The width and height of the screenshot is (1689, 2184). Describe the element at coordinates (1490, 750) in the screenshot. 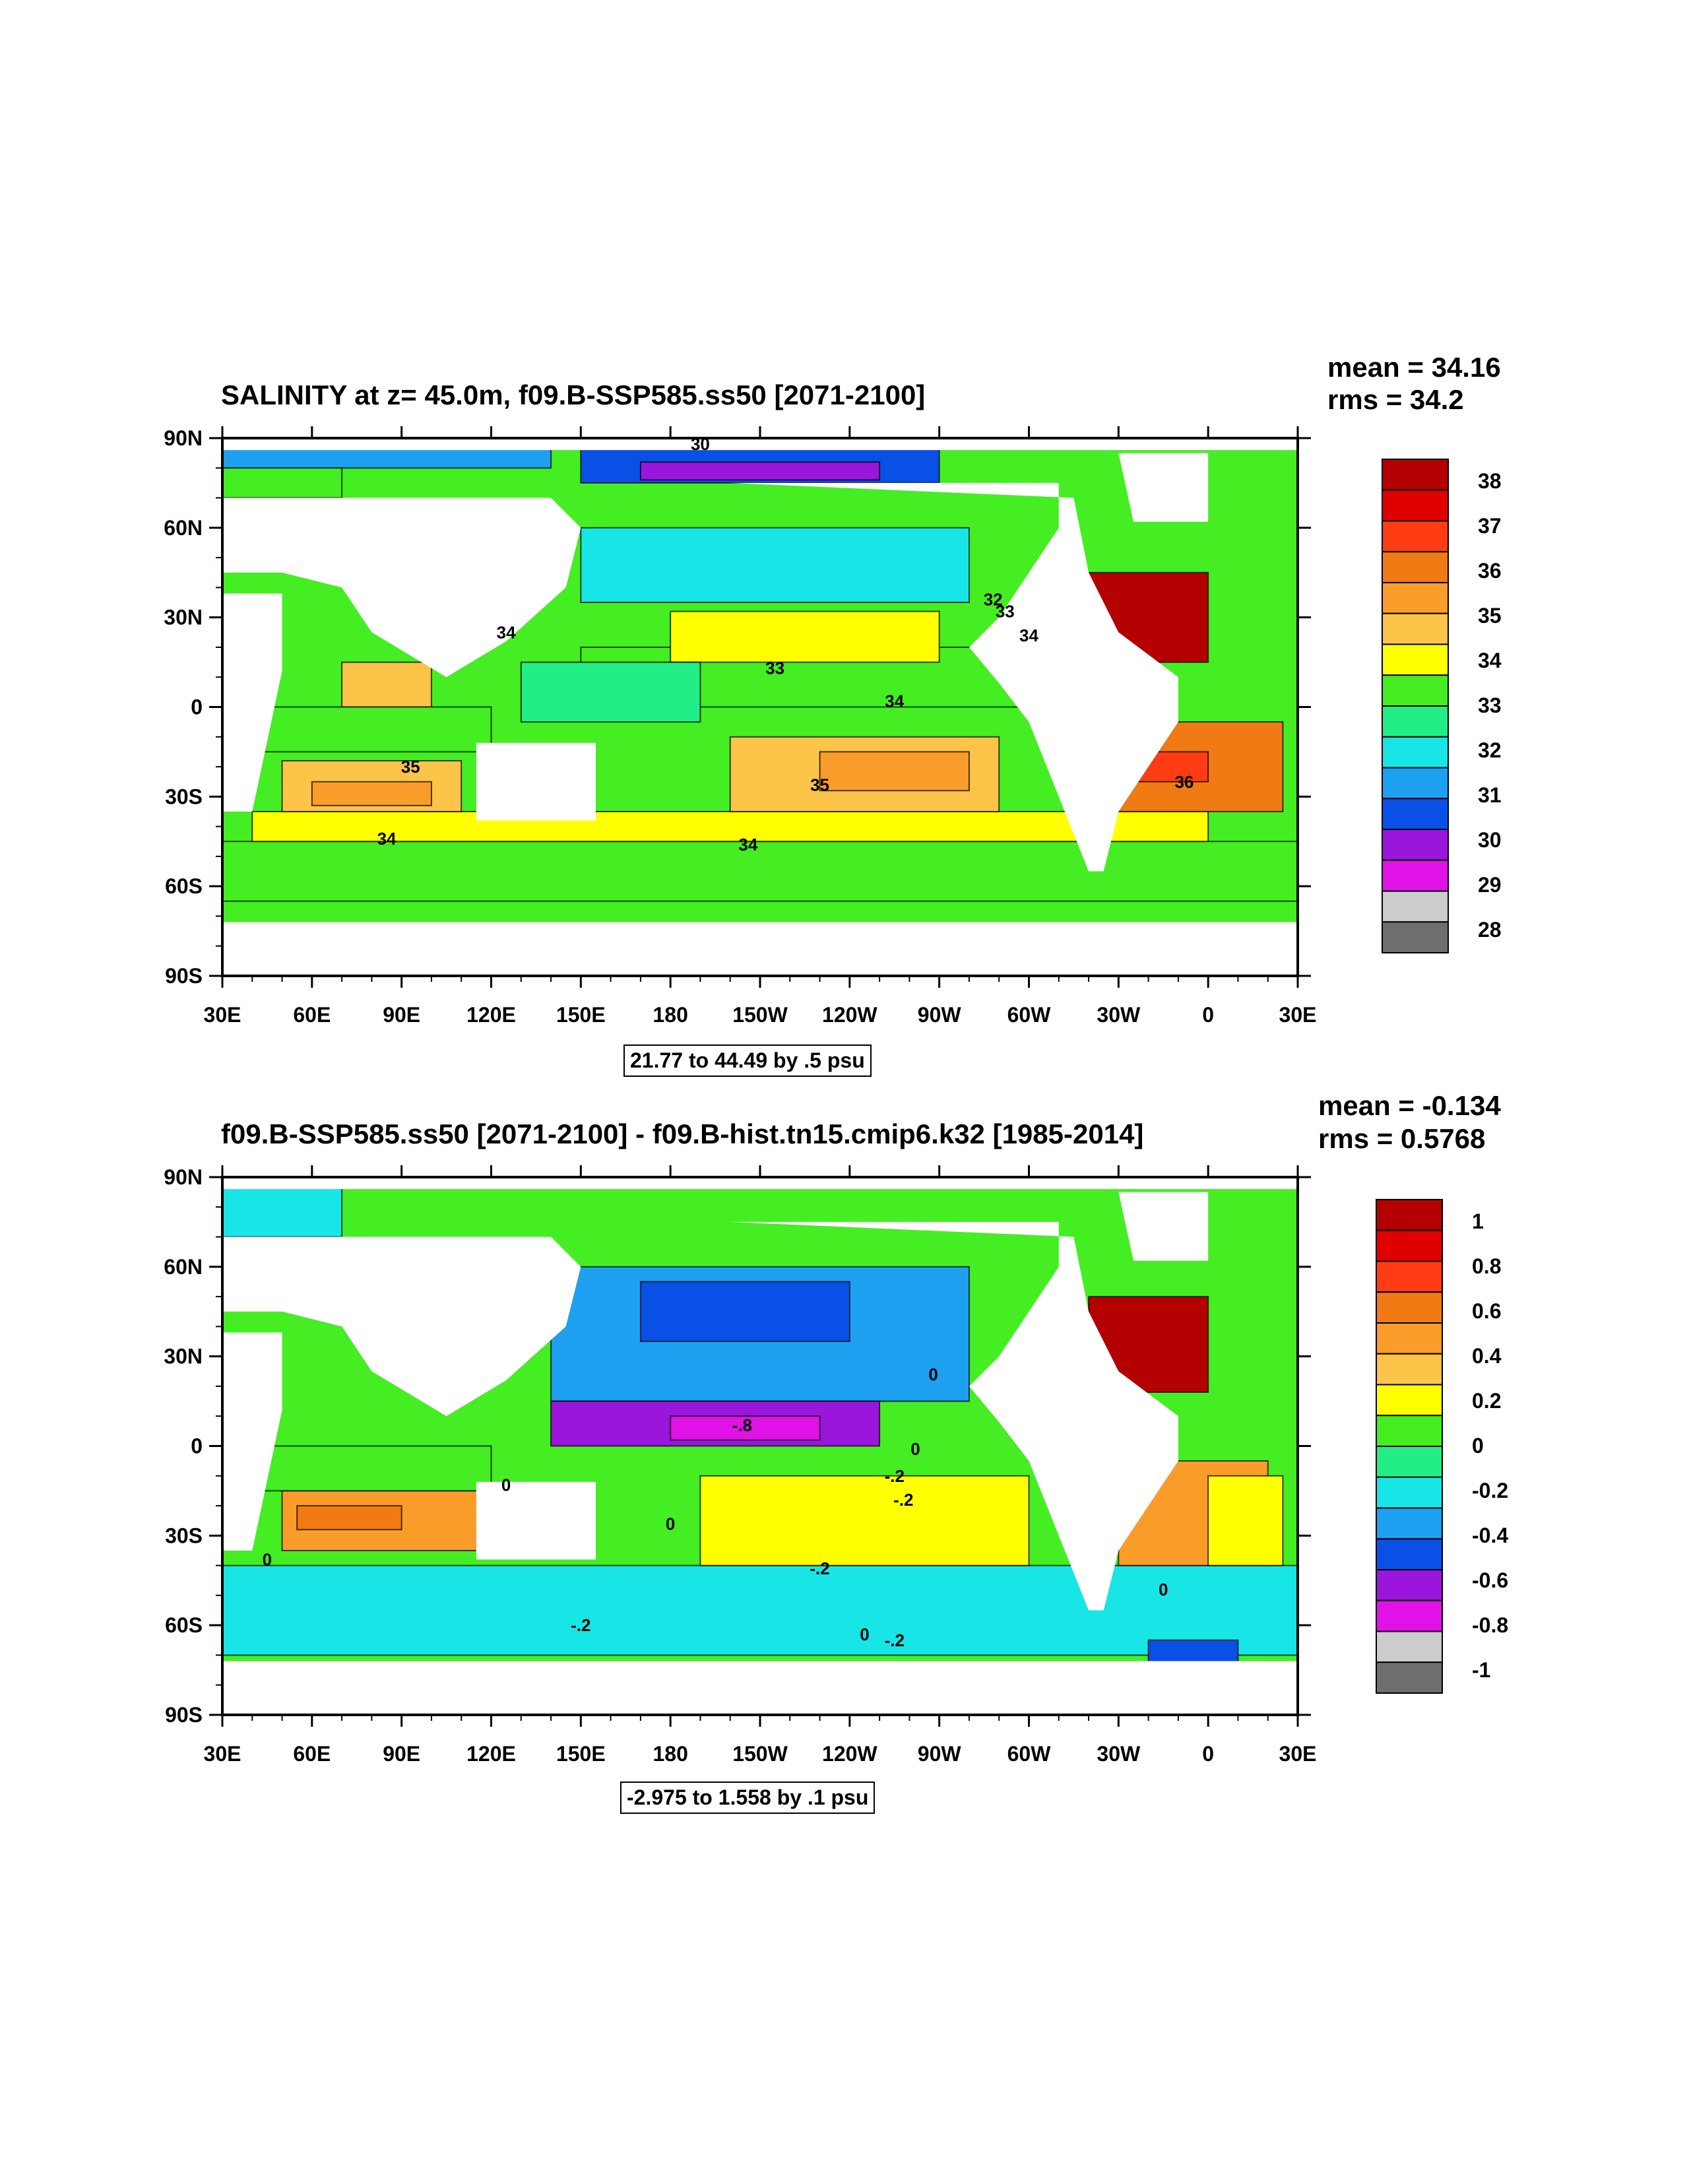

I see `colorbar-label: 32` at that location.